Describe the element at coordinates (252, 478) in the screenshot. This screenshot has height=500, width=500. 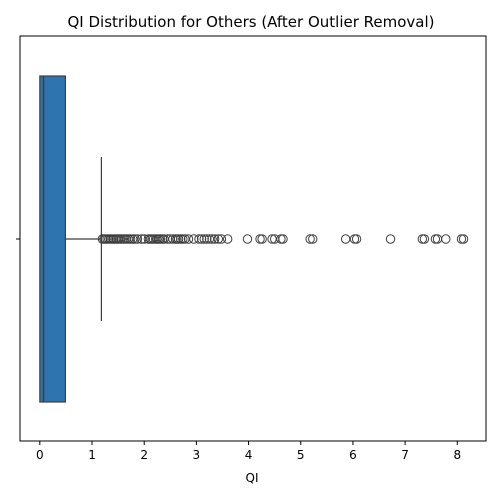
I see `x-axis-label: QI` at that location.